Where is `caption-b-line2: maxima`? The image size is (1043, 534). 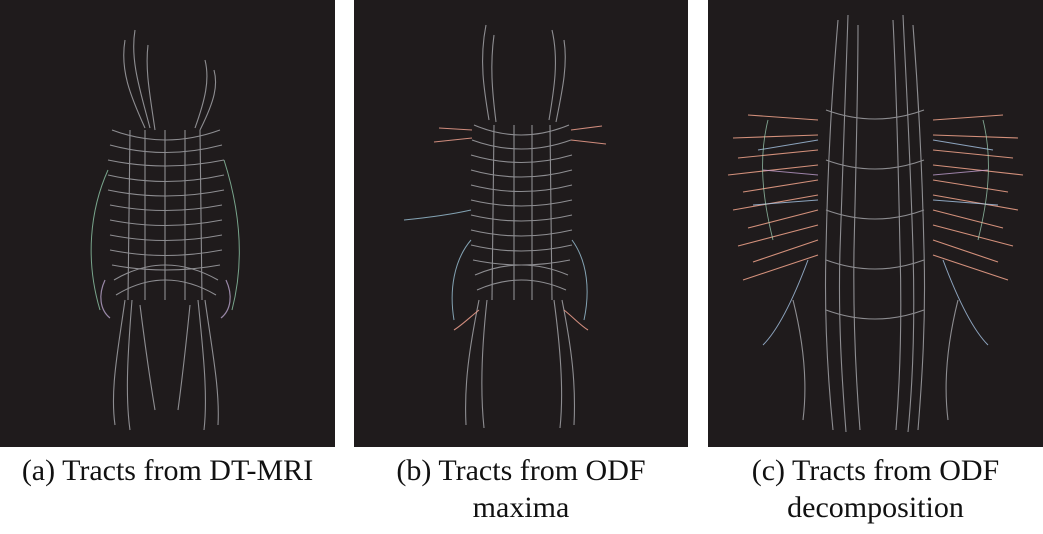
caption-b-line2: maxima is located at coordinates (521, 507).